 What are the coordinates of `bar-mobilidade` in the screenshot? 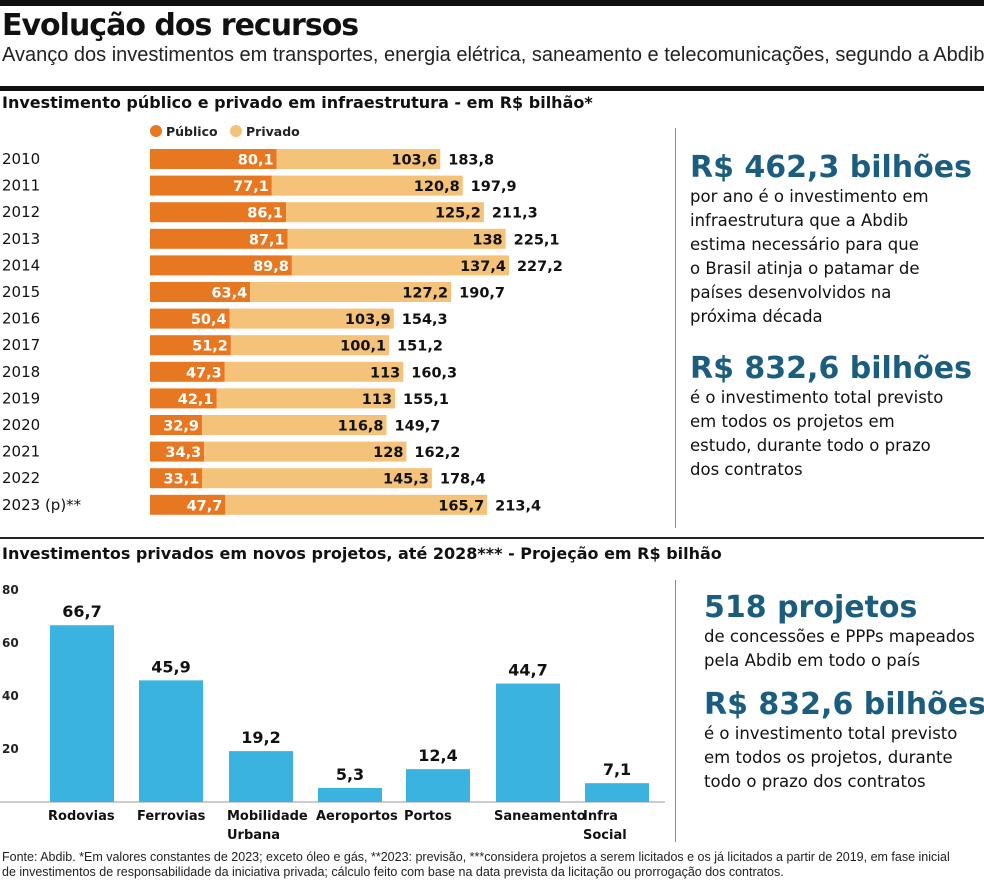 It's located at (261, 776).